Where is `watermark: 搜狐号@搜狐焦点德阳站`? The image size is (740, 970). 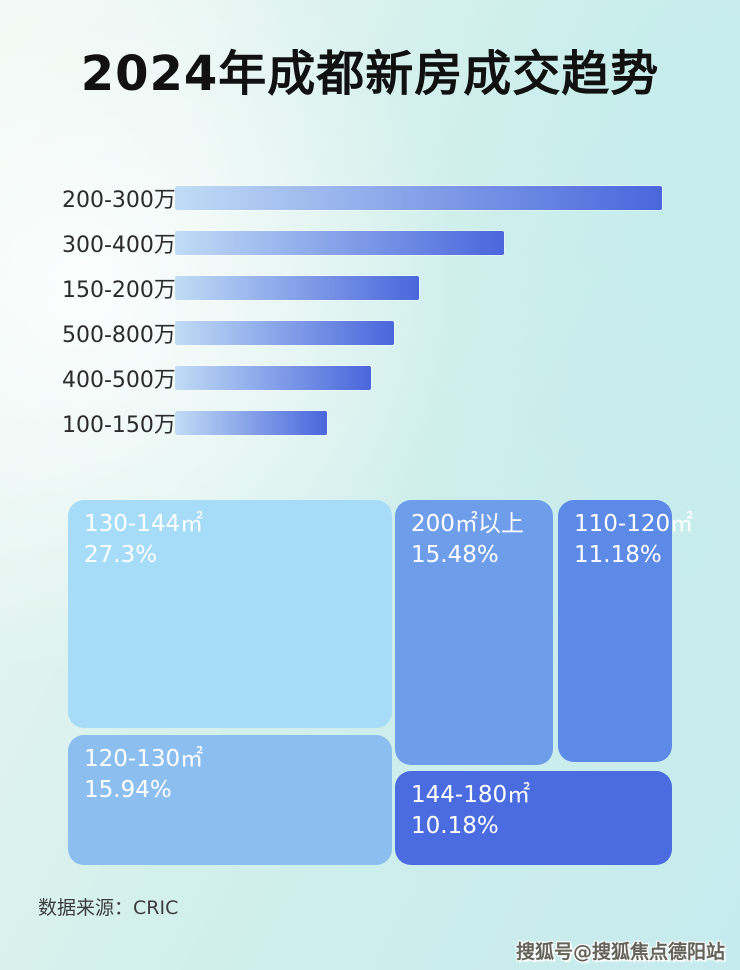
watermark: 搜狐号@搜狐焦点德阳站 is located at coordinates (620, 952).